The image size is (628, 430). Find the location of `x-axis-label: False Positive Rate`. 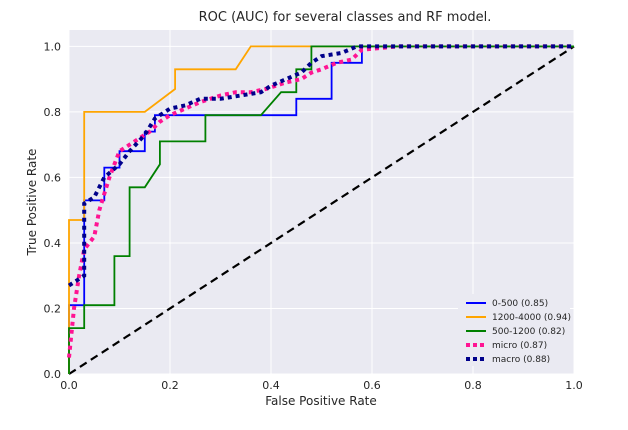

x-axis-label: False Positive Rate is located at coordinates (321, 401).